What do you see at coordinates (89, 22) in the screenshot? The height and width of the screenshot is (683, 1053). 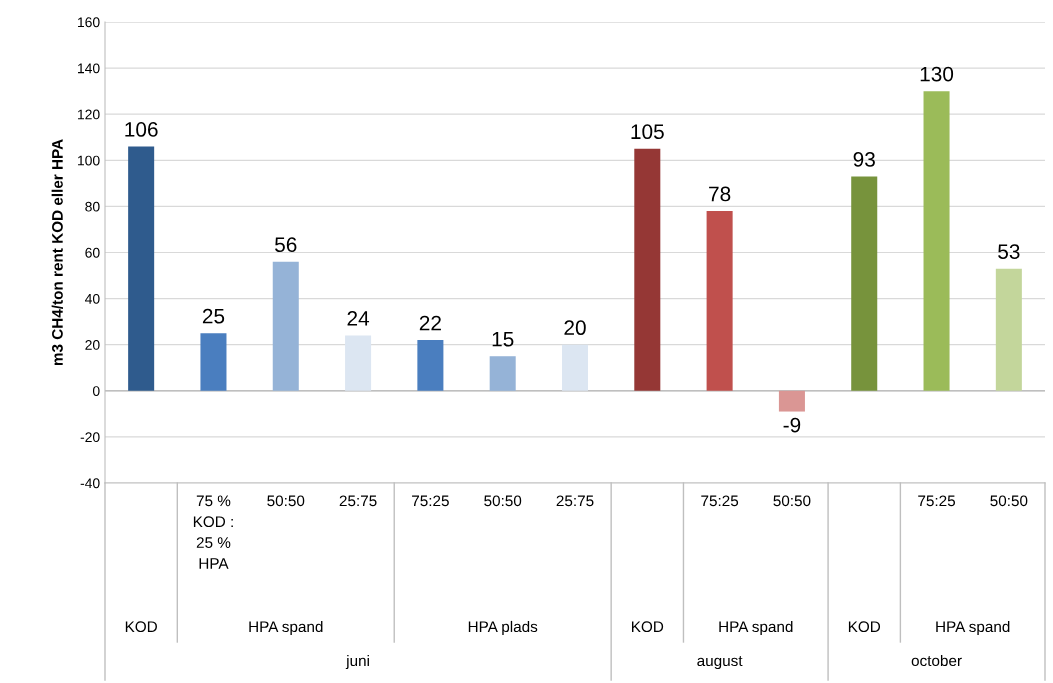 I see `y-tick-label: 160` at bounding box center [89, 22].